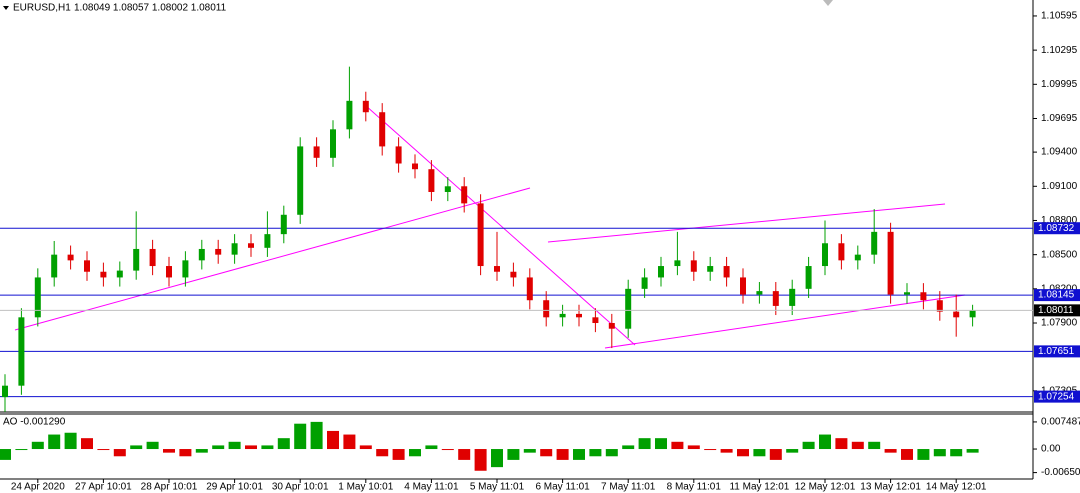 The width and height of the screenshot is (1080, 493). What do you see at coordinates (169, 487) in the screenshot?
I see `x-tick-label: 28 Apr 10:01` at bounding box center [169, 487].